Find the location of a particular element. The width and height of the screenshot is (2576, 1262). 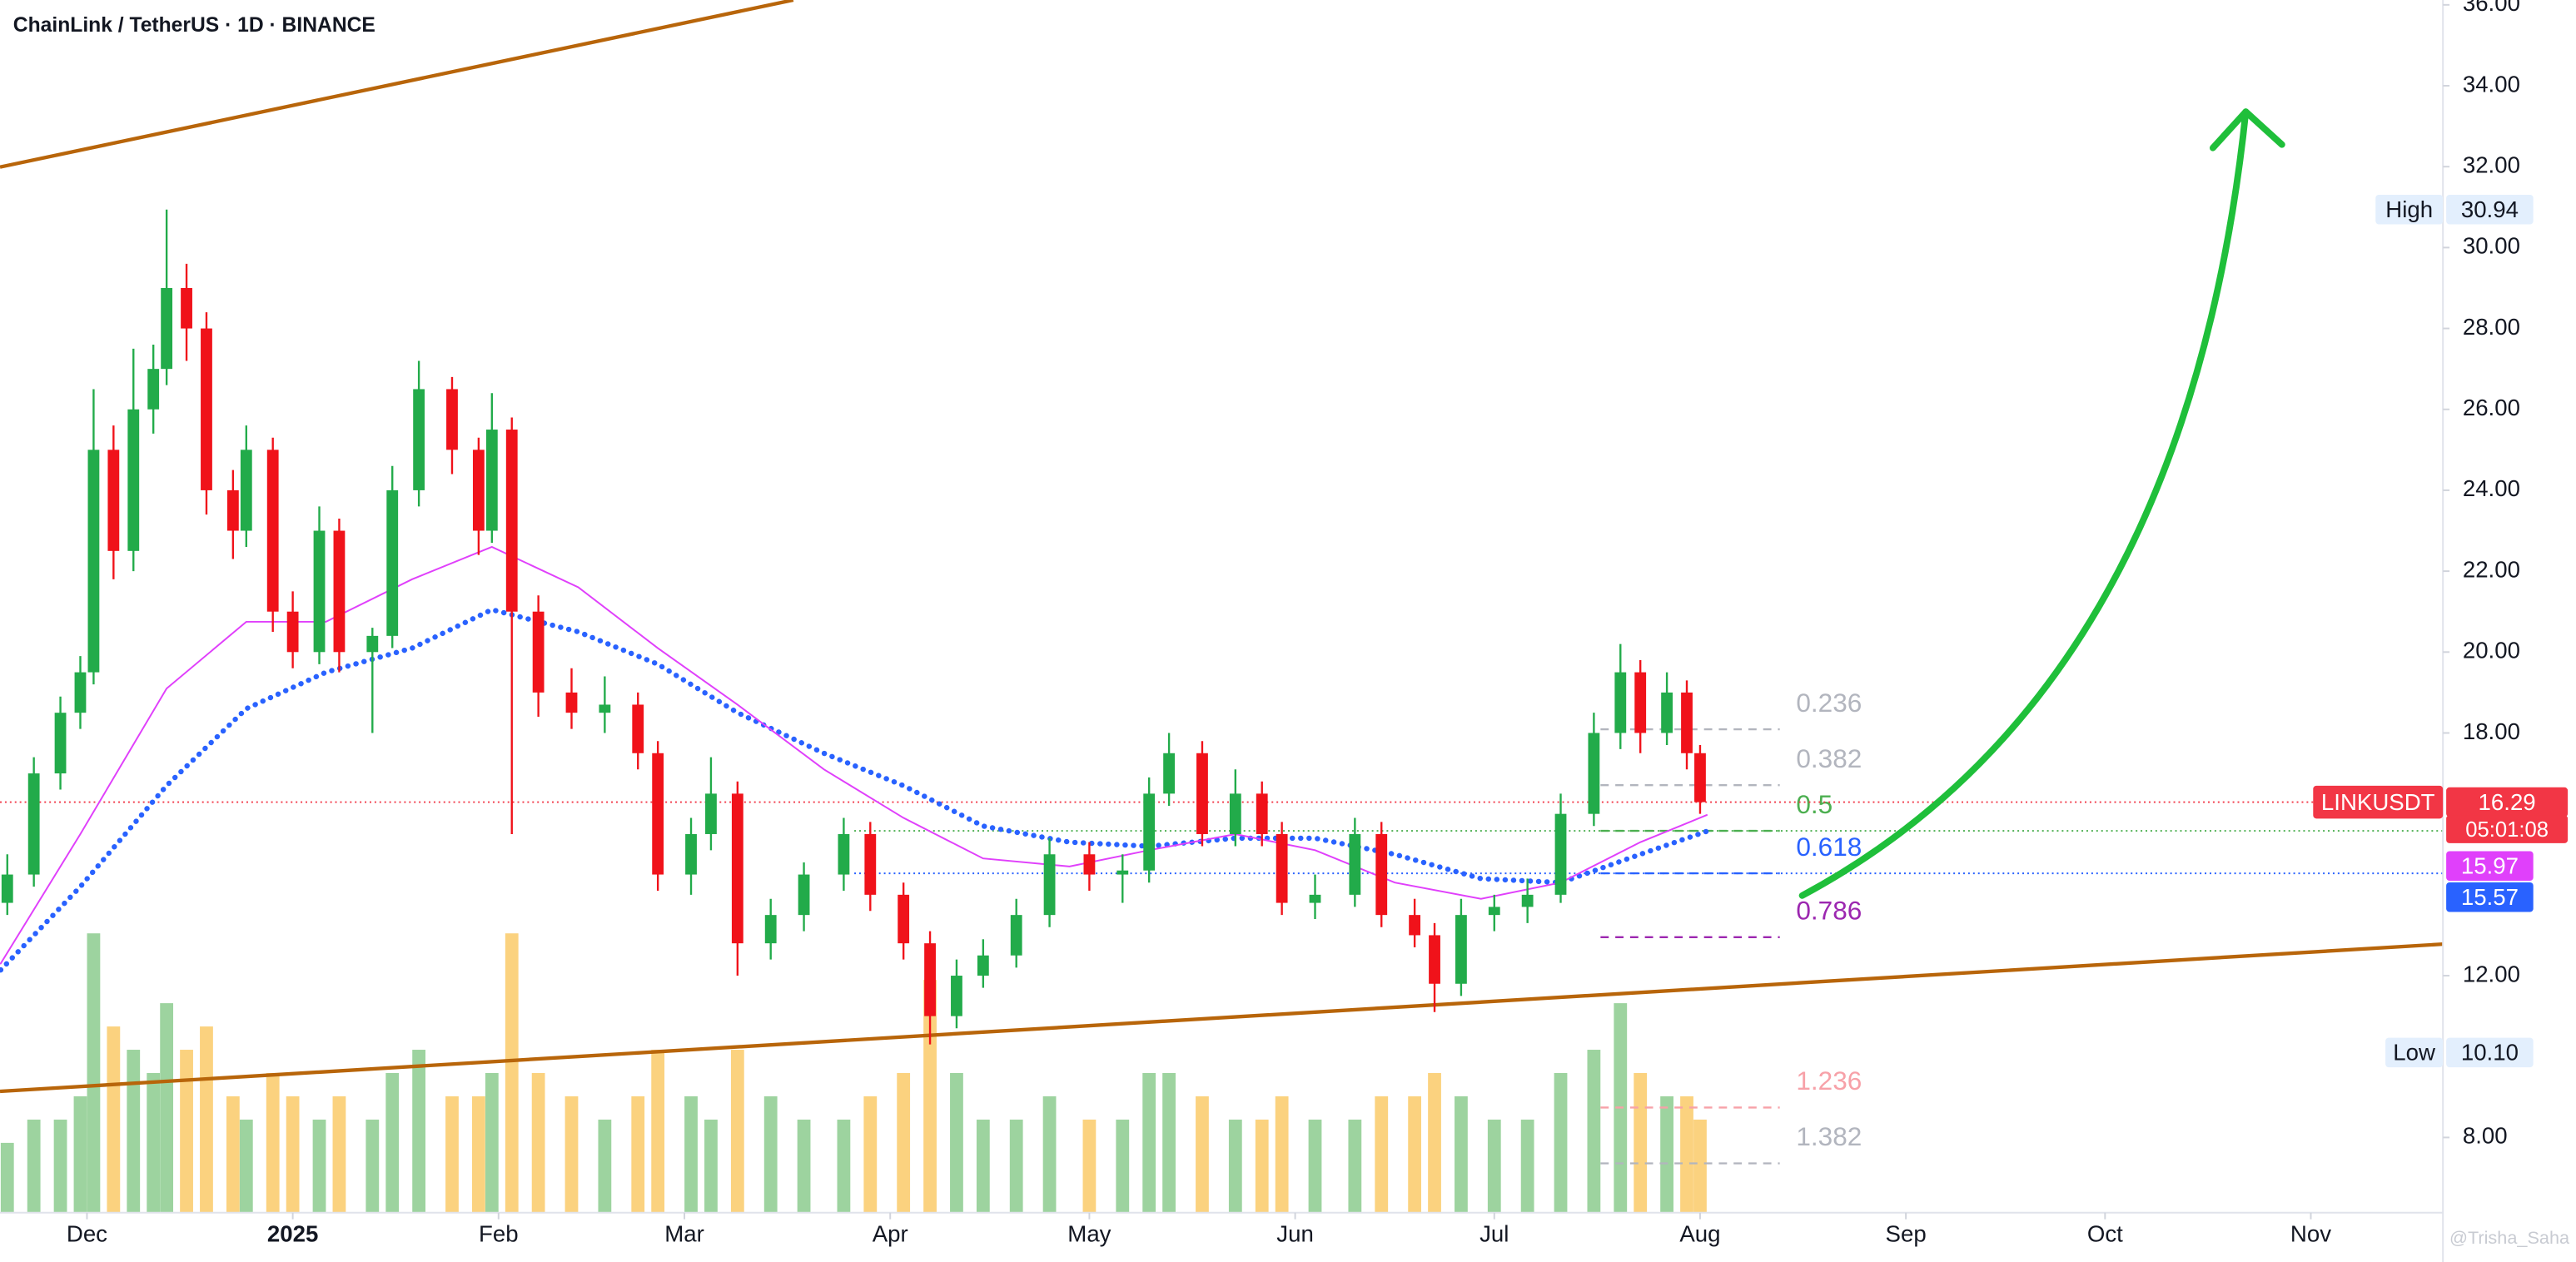

marker-label: Low is located at coordinates (2414, 1053).